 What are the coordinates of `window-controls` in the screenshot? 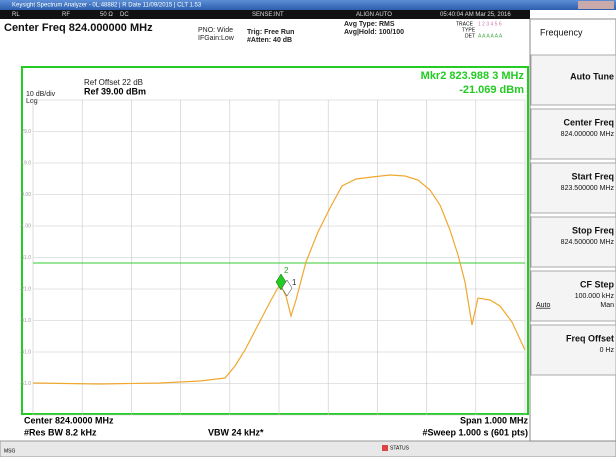 It's located at (596, 5).